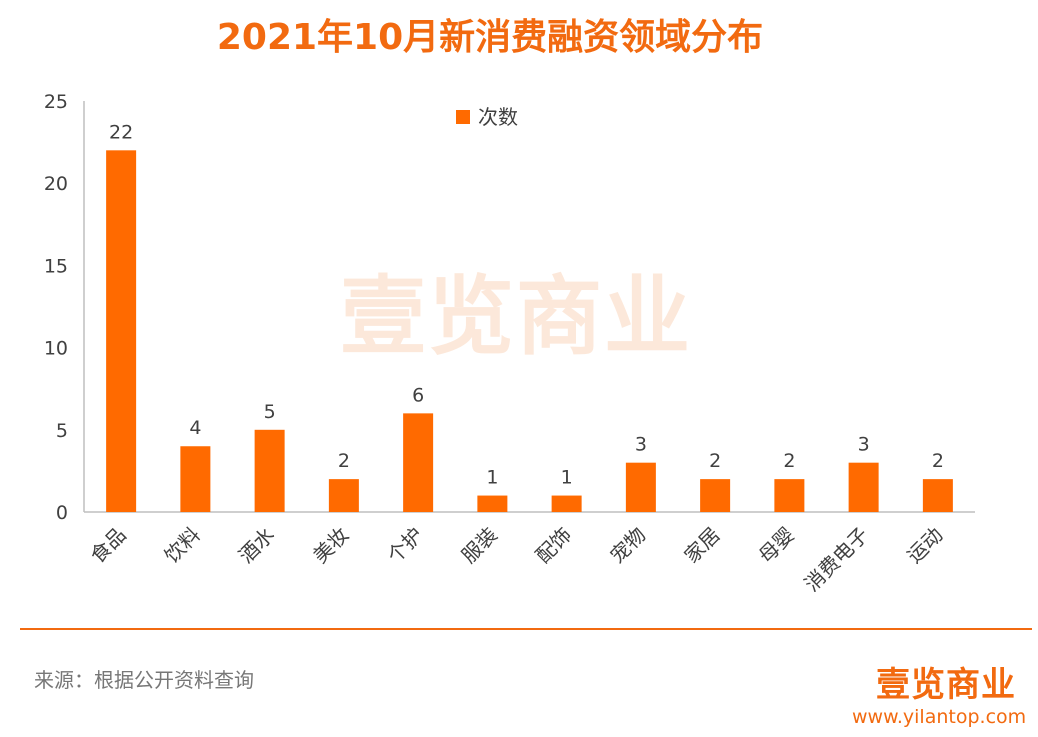 This screenshot has width=1038, height=737. Describe the element at coordinates (715, 495) in the screenshot. I see `bar-家居` at that location.